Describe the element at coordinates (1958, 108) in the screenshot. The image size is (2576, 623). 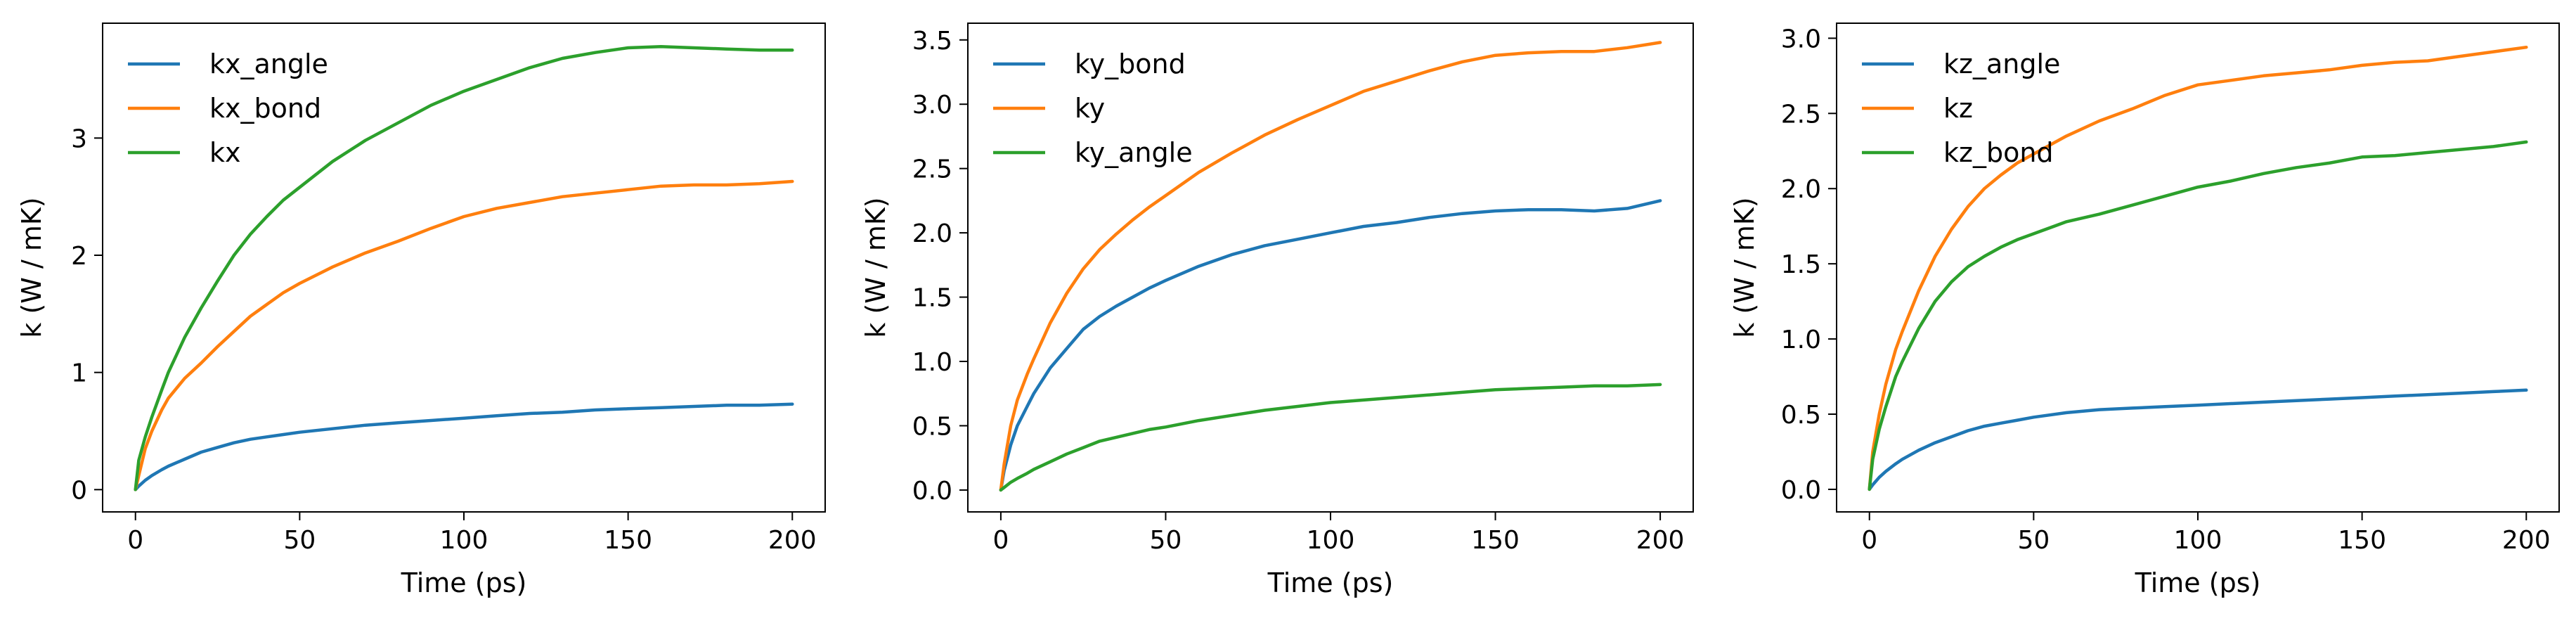
I see `legend-label-kz: kz` at that location.